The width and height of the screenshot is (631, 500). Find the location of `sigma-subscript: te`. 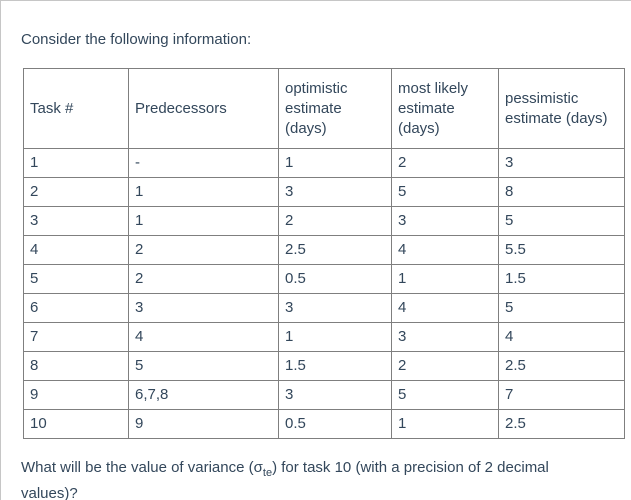

sigma-subscript: te is located at coordinates (267, 473).